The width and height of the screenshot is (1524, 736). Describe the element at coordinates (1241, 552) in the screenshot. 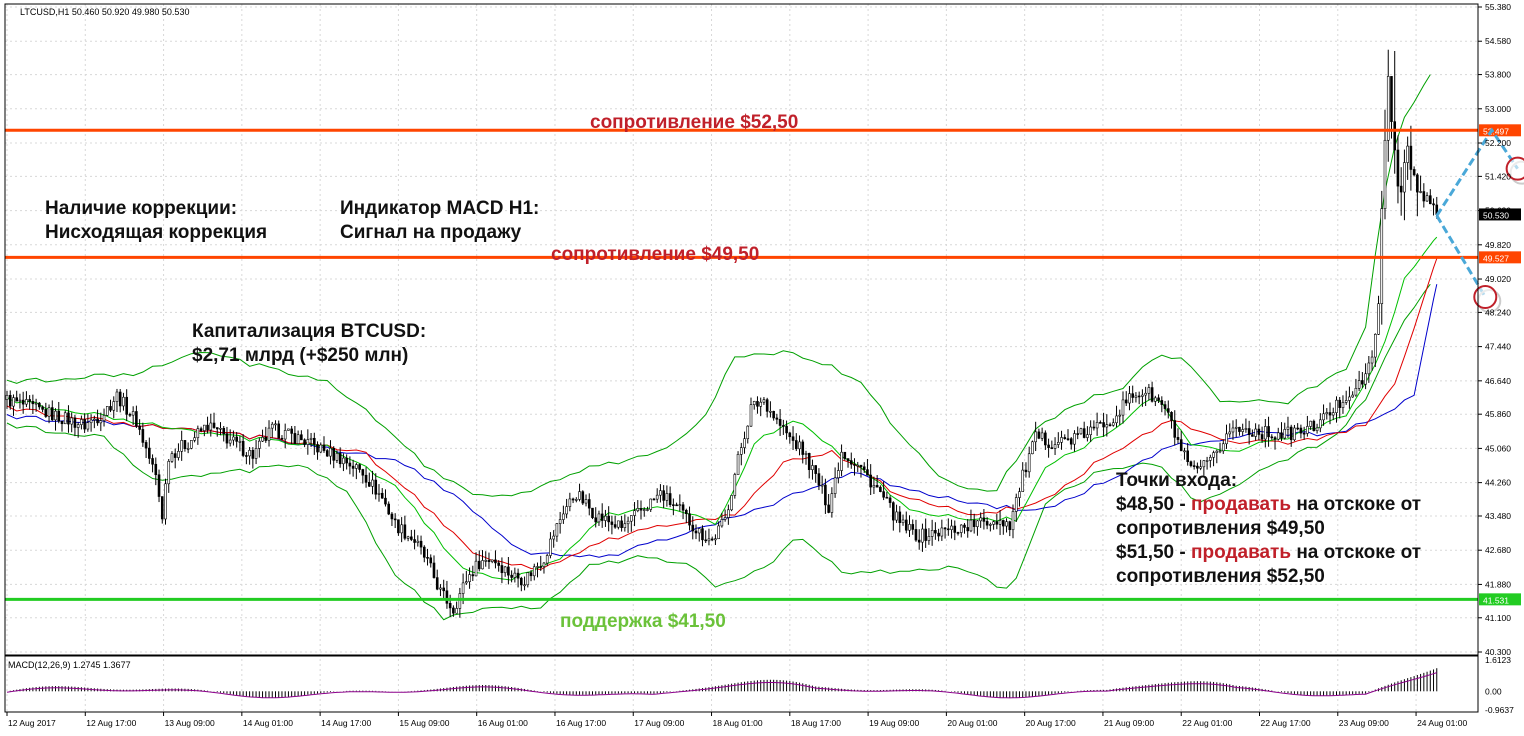

I see `entry-2-action: продавать` at that location.